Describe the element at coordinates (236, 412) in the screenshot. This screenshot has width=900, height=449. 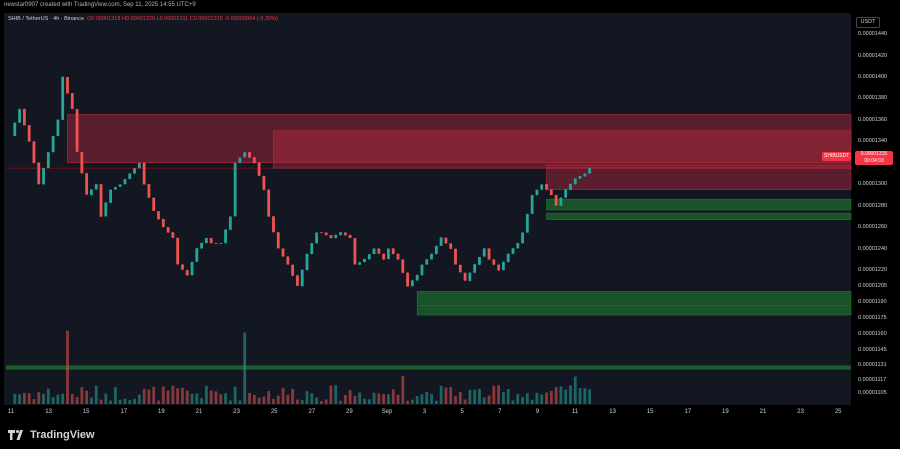
I see `time-tick-label: 23` at that location.